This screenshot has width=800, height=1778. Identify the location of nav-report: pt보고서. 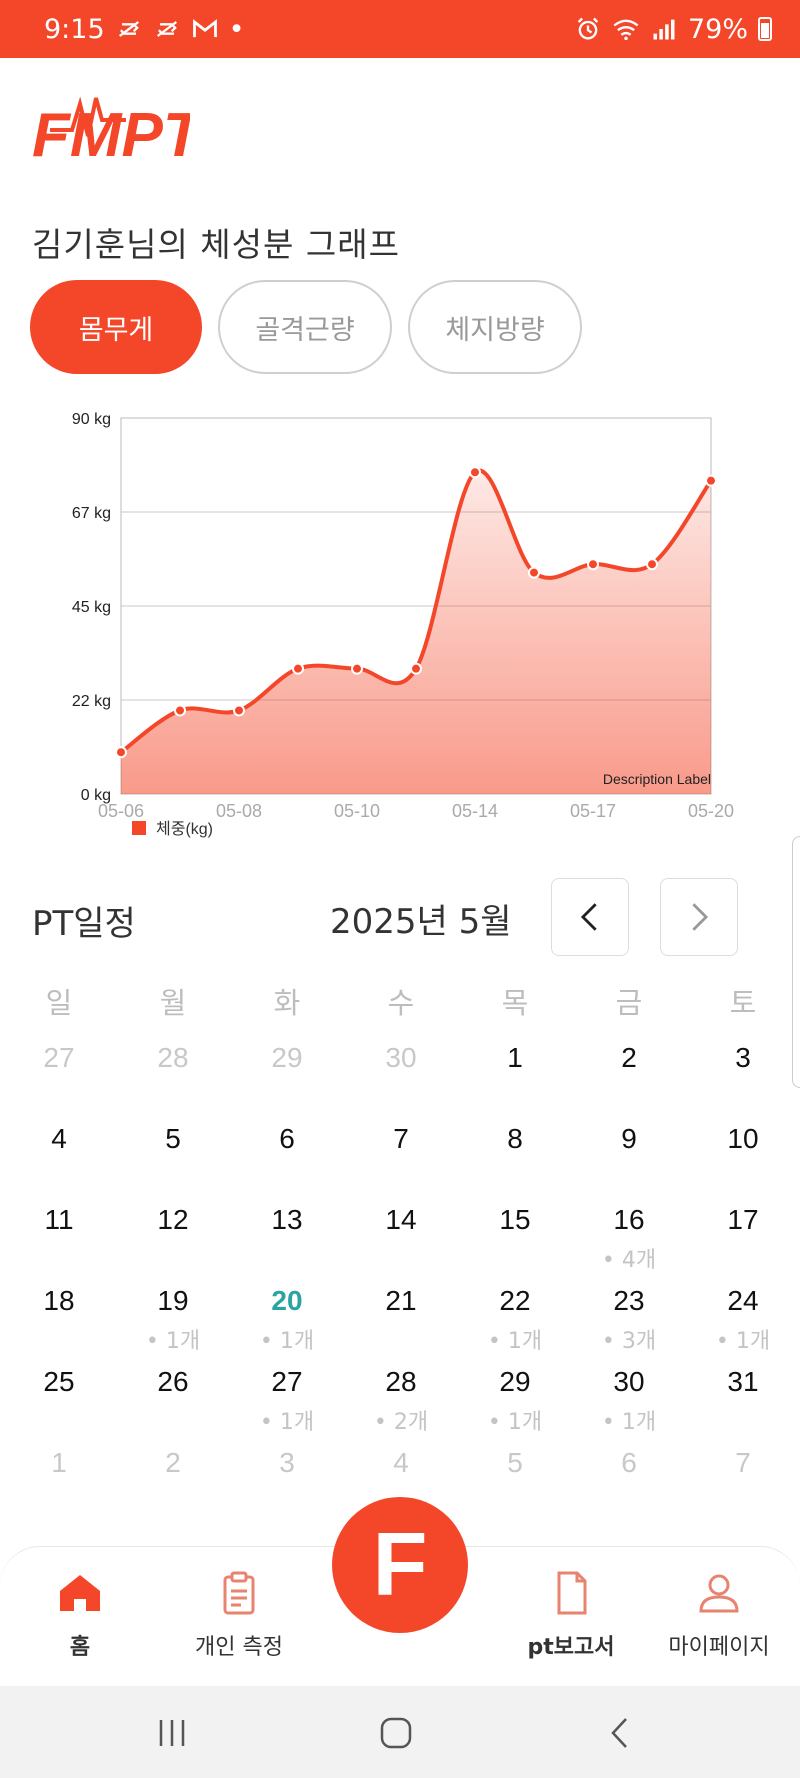
(571, 1615).